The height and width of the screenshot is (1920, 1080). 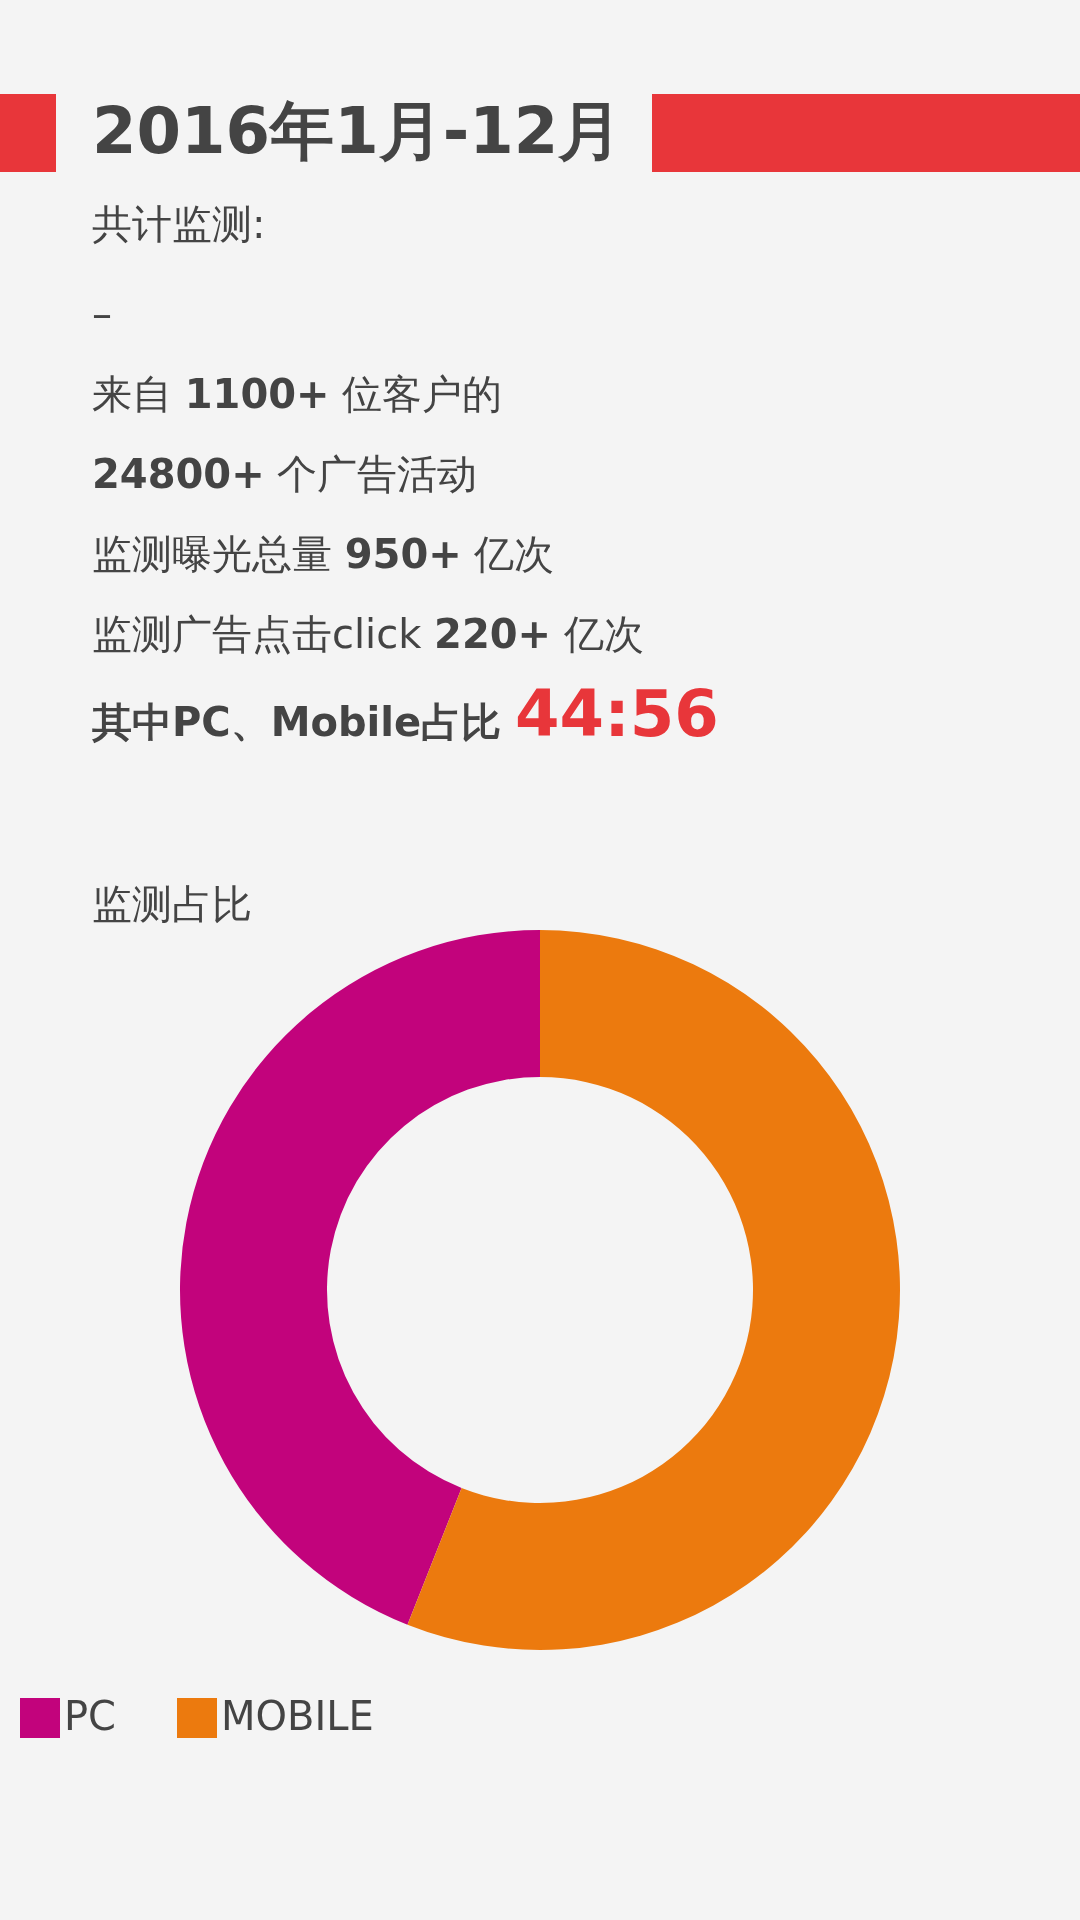 What do you see at coordinates (368, 634) in the screenshot?
I see `text: 监测广告点击click 220+ 亿次` at bounding box center [368, 634].